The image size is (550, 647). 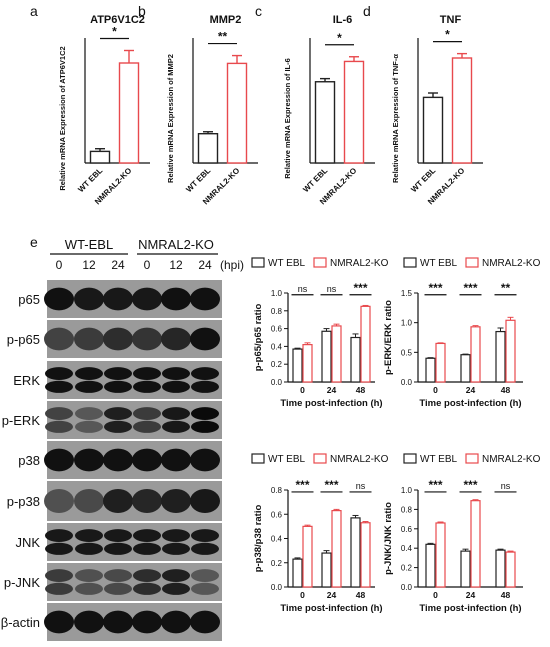 What do you see at coordinates (438, 459) in the screenshot?
I see `legend-label-wt: WT EBL` at bounding box center [438, 459].